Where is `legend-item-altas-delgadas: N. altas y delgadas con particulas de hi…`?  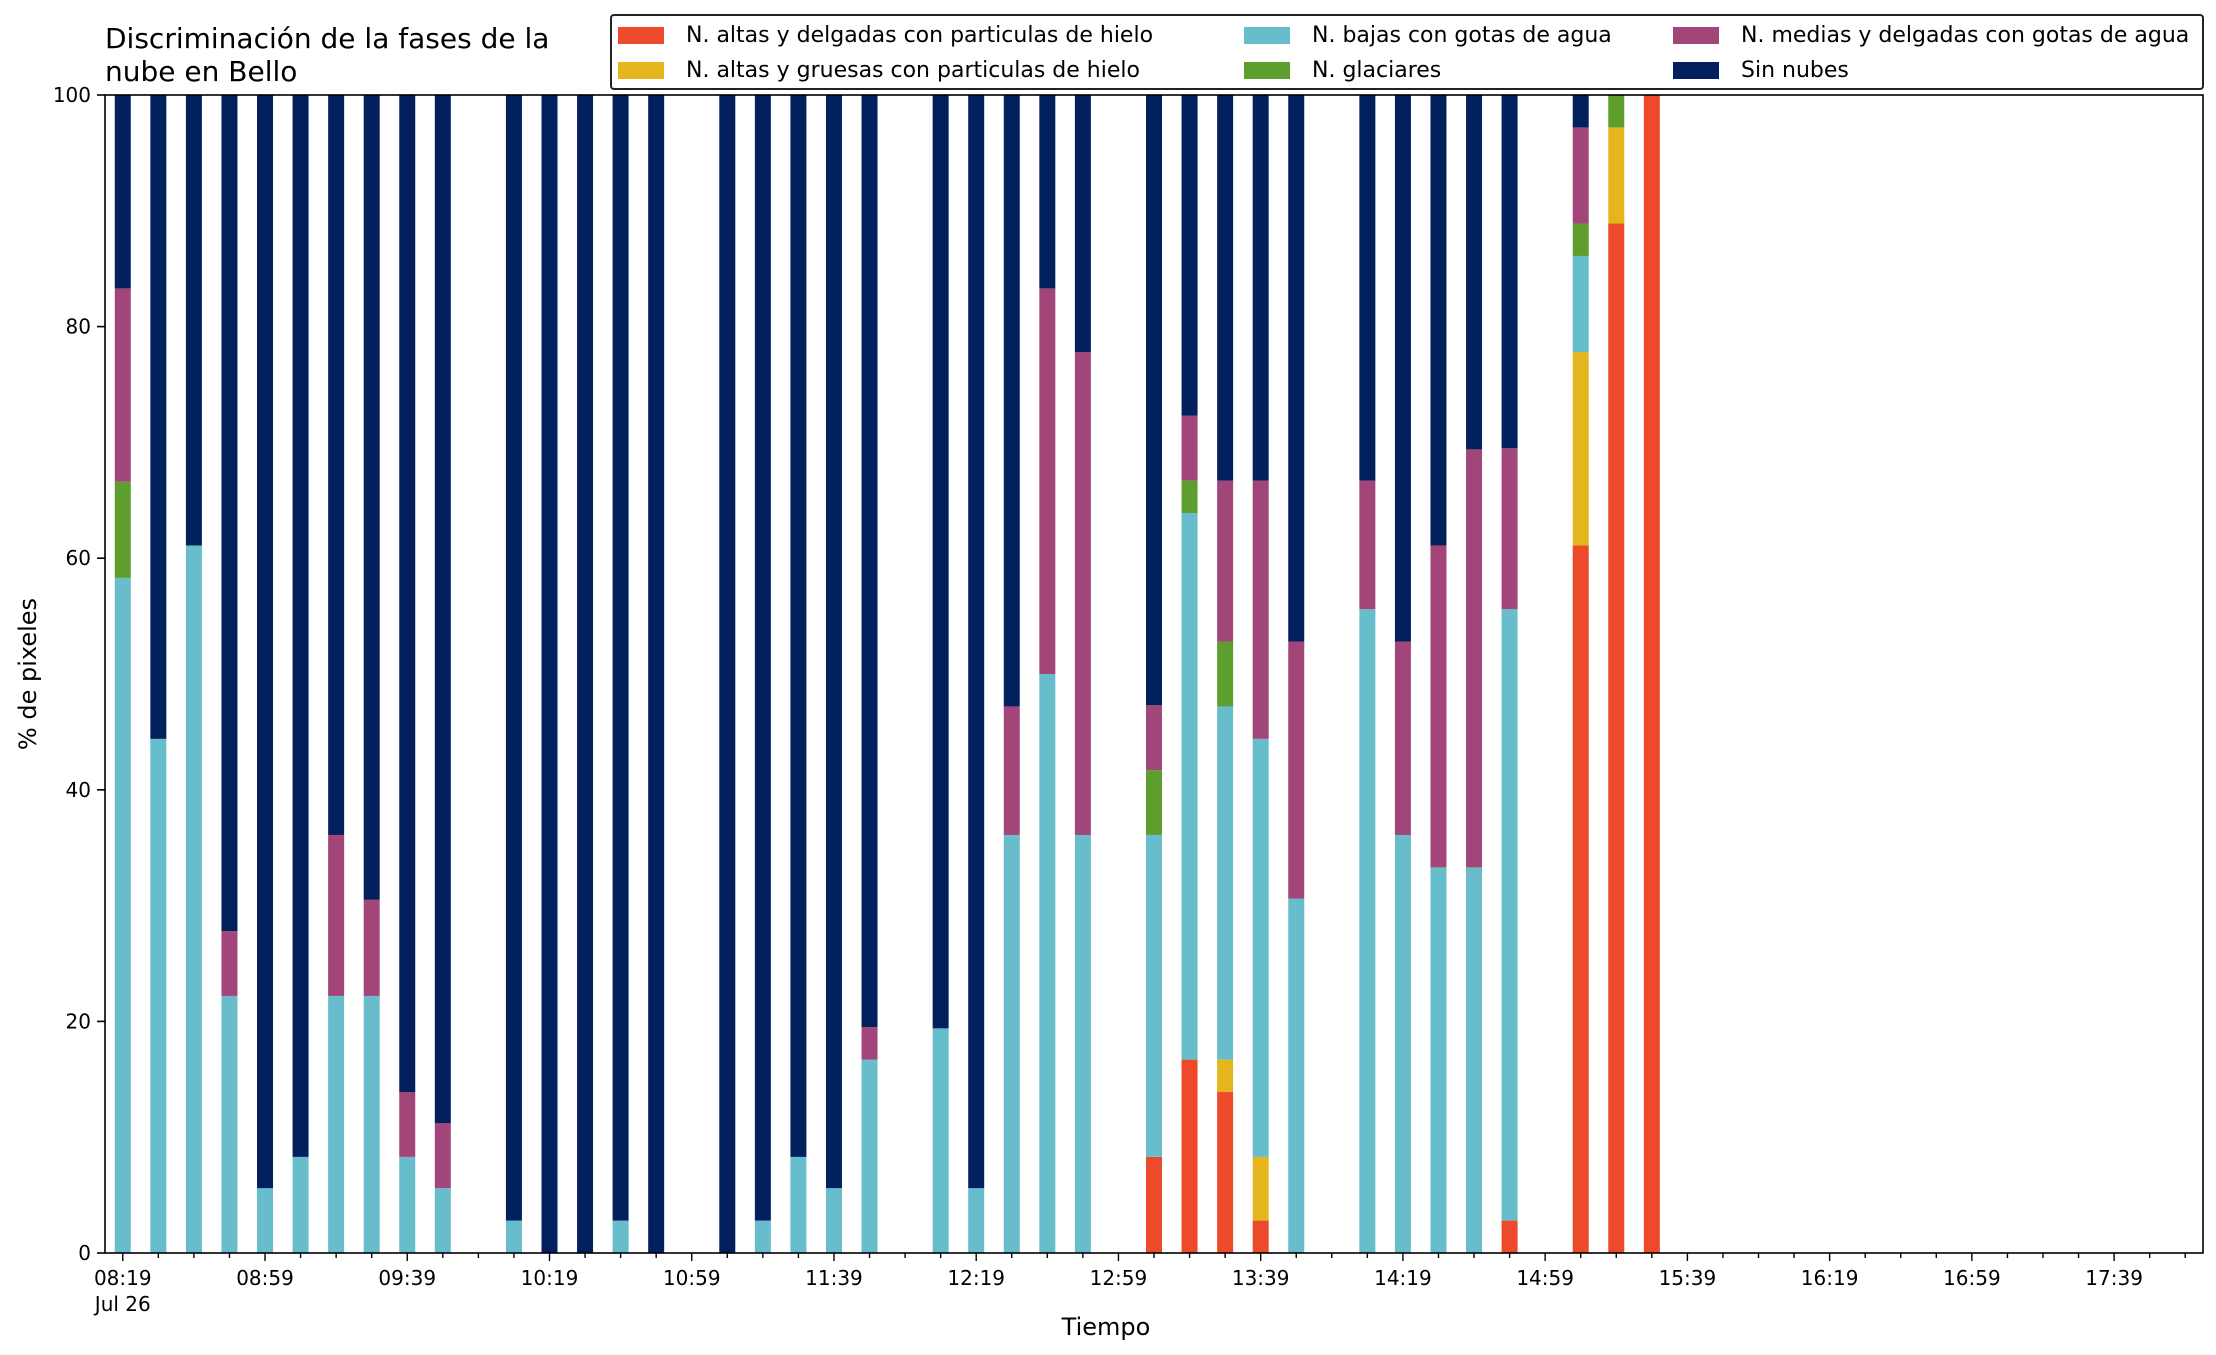 legend-item-altas-delgadas: N. altas y delgadas con particulas de hi… is located at coordinates (885, 35).